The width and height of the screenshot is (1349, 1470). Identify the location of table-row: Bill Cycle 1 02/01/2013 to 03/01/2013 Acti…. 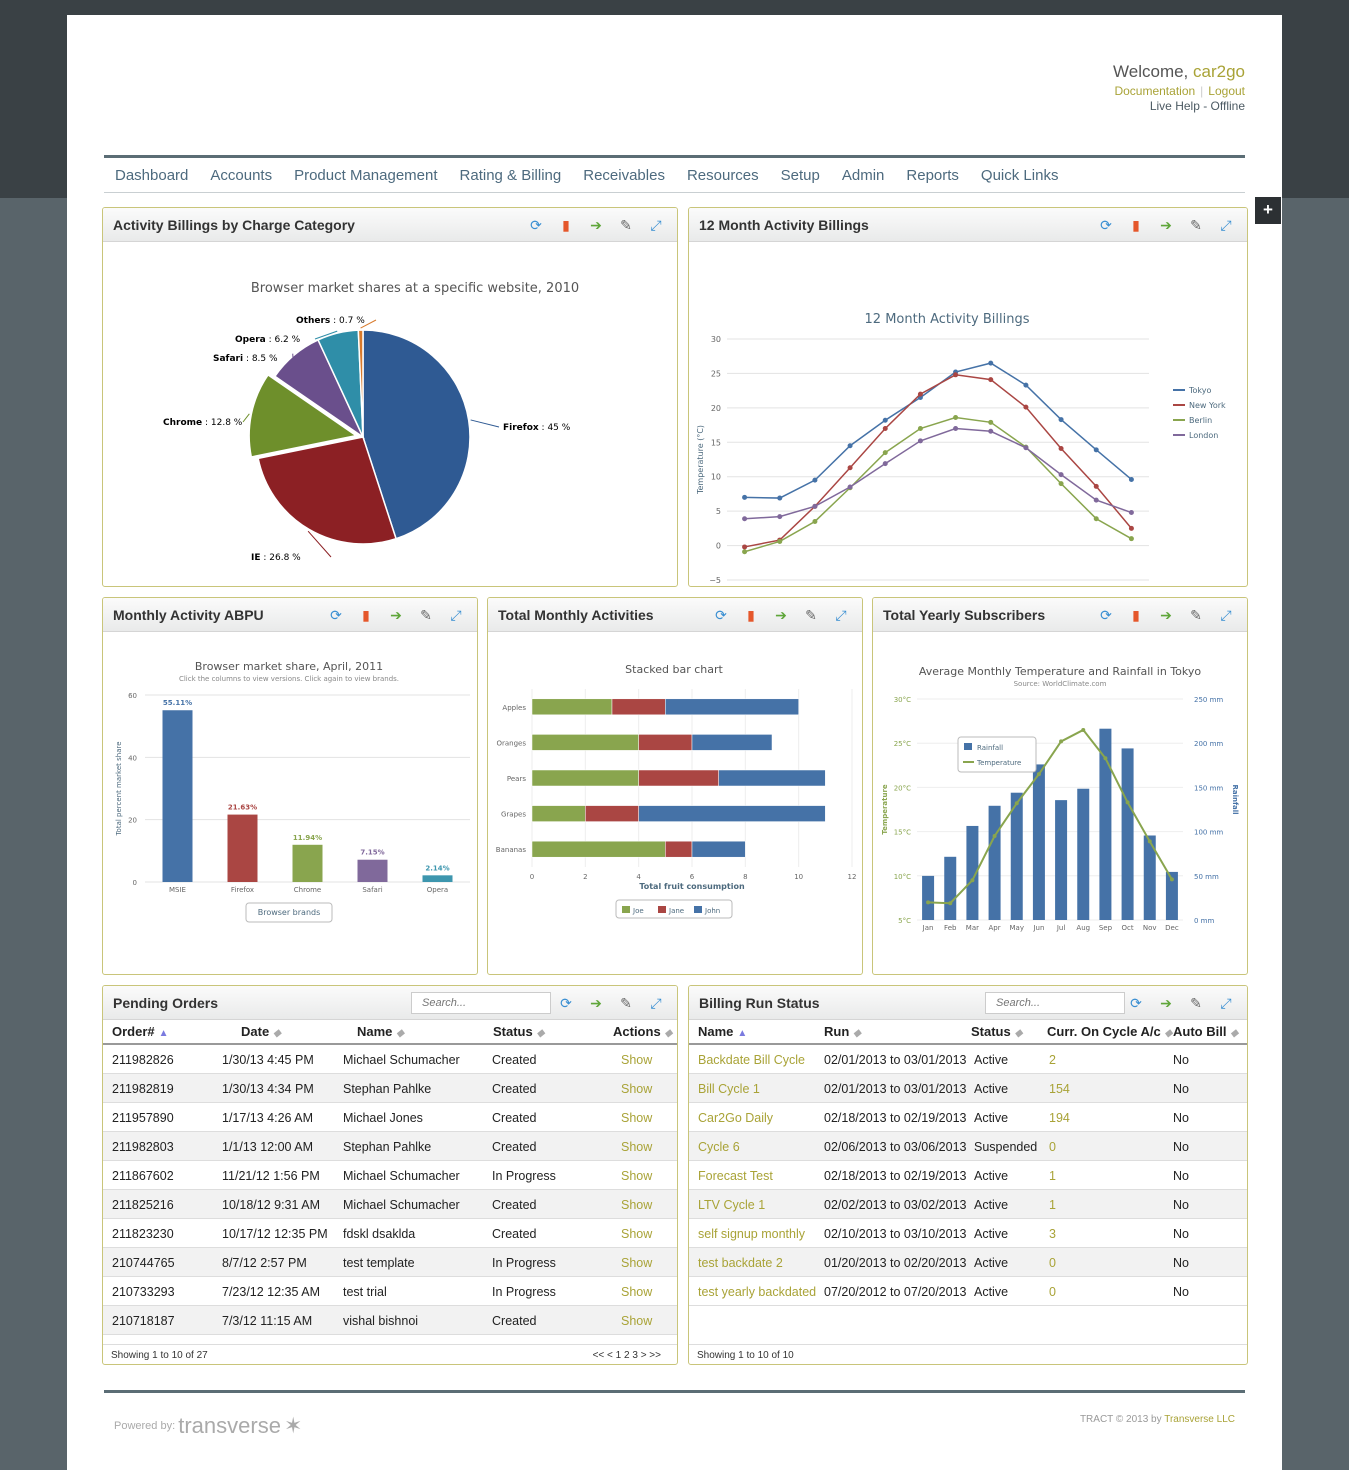
(968, 1088).